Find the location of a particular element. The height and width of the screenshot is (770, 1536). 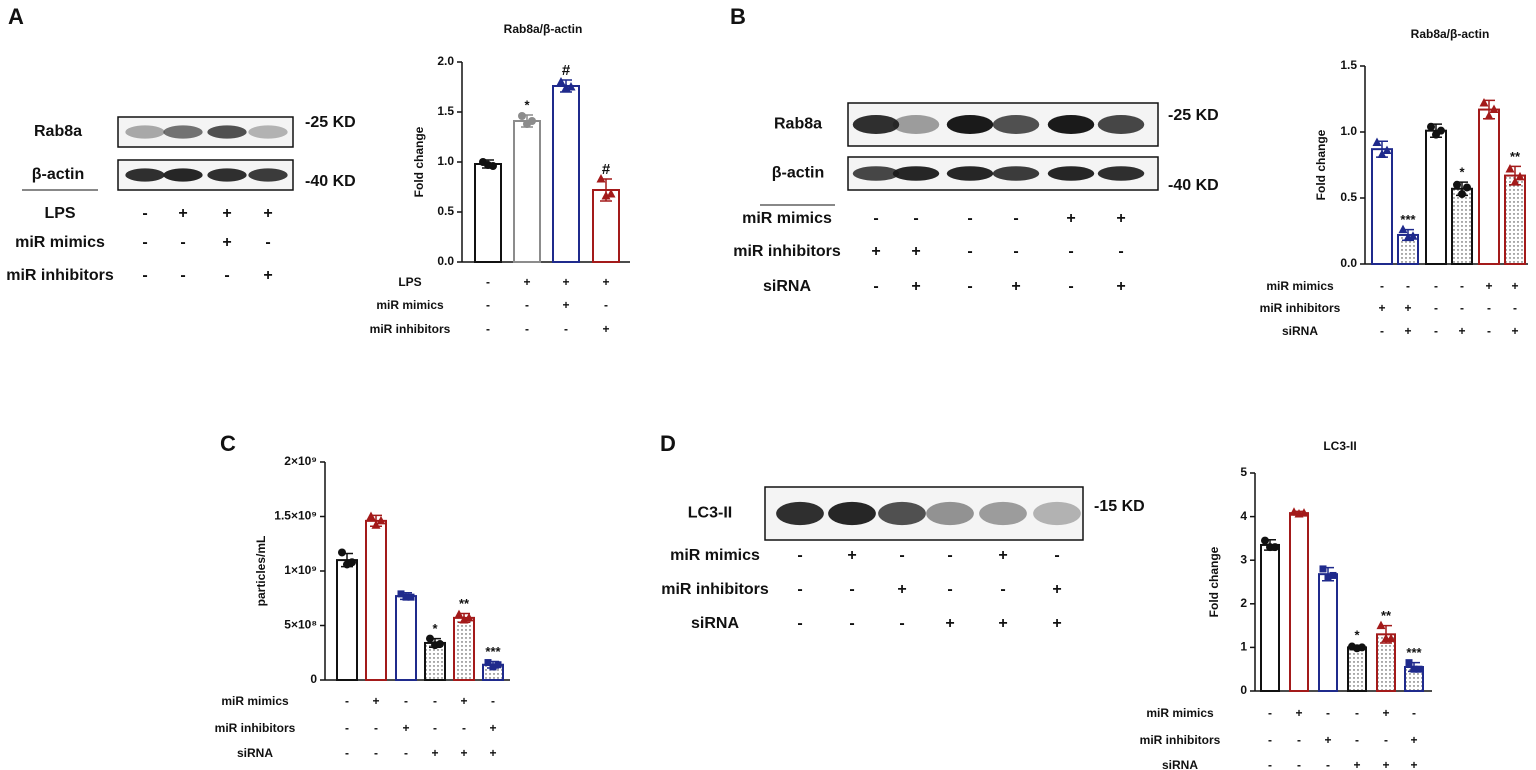

condition-label: miR inhibitors is located at coordinates (410, 329).